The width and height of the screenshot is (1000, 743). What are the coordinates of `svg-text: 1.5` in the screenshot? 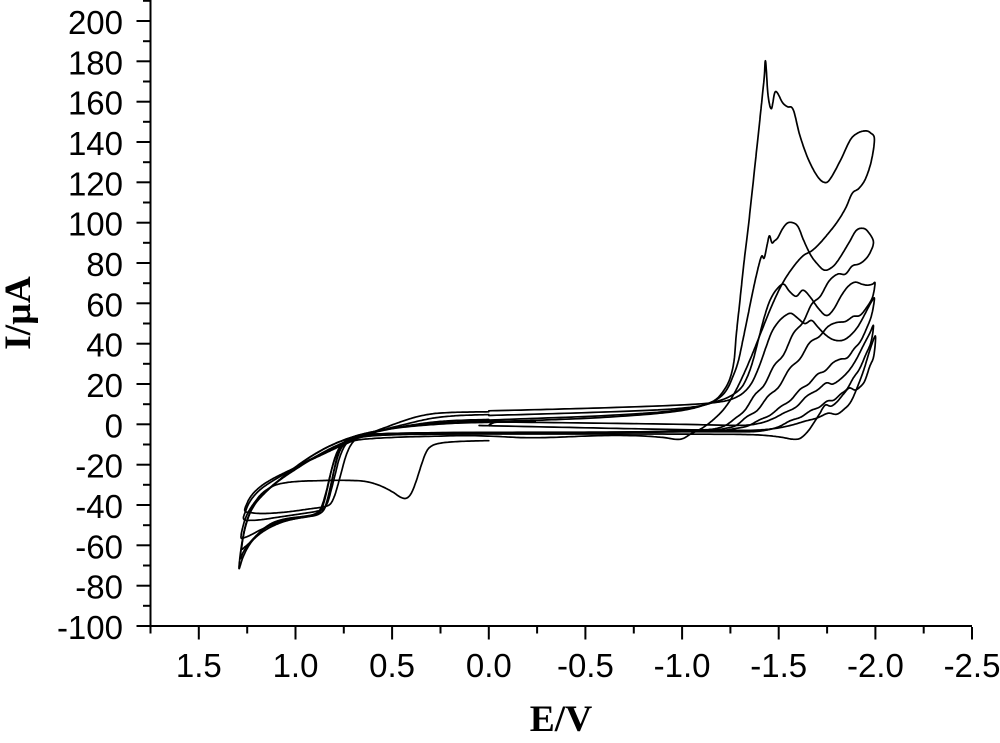 It's located at (199, 665).